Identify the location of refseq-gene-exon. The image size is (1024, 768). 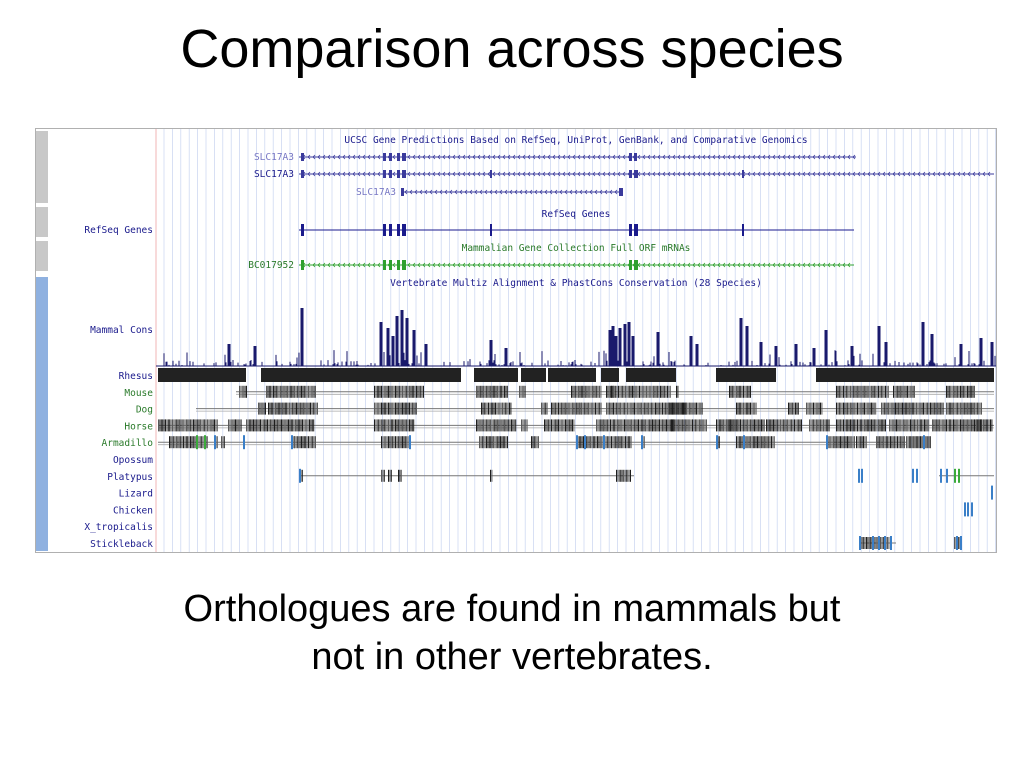
(630, 230).